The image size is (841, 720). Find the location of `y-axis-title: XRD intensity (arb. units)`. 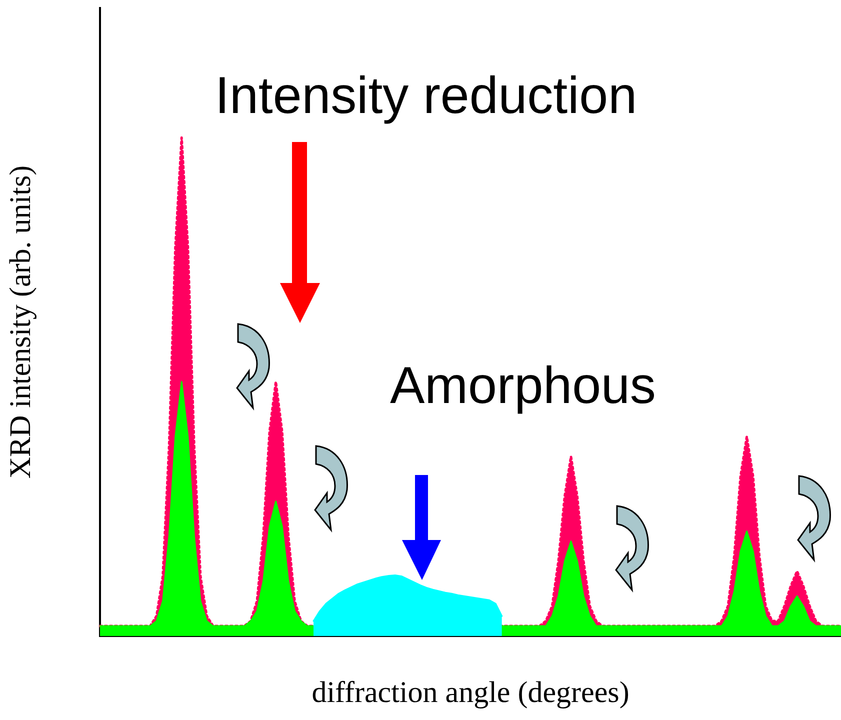

y-axis-title: XRD intensity (arb. units) is located at coordinates (20, 322).